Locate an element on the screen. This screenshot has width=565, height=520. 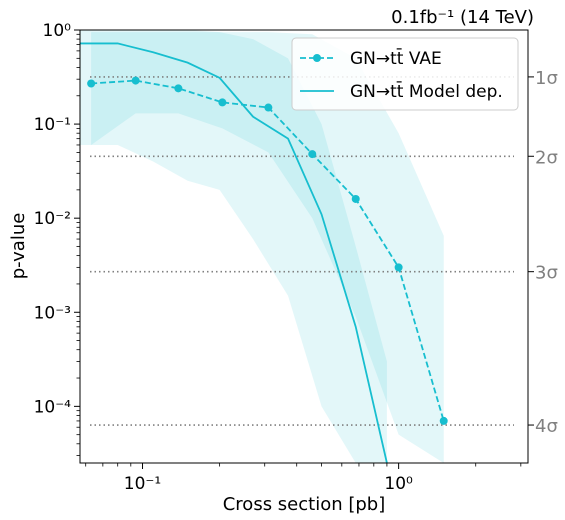
legend: GN→tt̄ VAE GN→tt̄ Model dep. is located at coordinates (405, 74).